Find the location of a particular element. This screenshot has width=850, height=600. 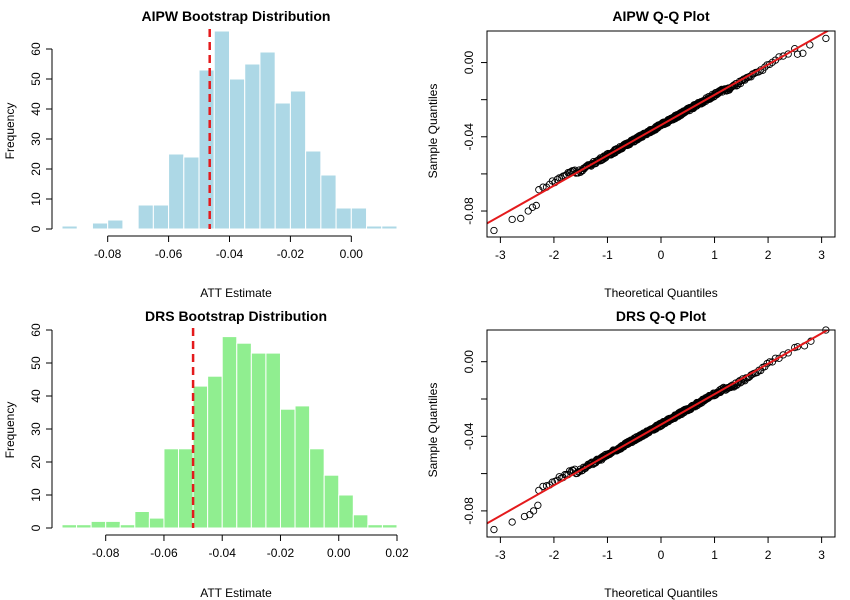

x-tick-label: 0.02 is located at coordinates (397, 553).